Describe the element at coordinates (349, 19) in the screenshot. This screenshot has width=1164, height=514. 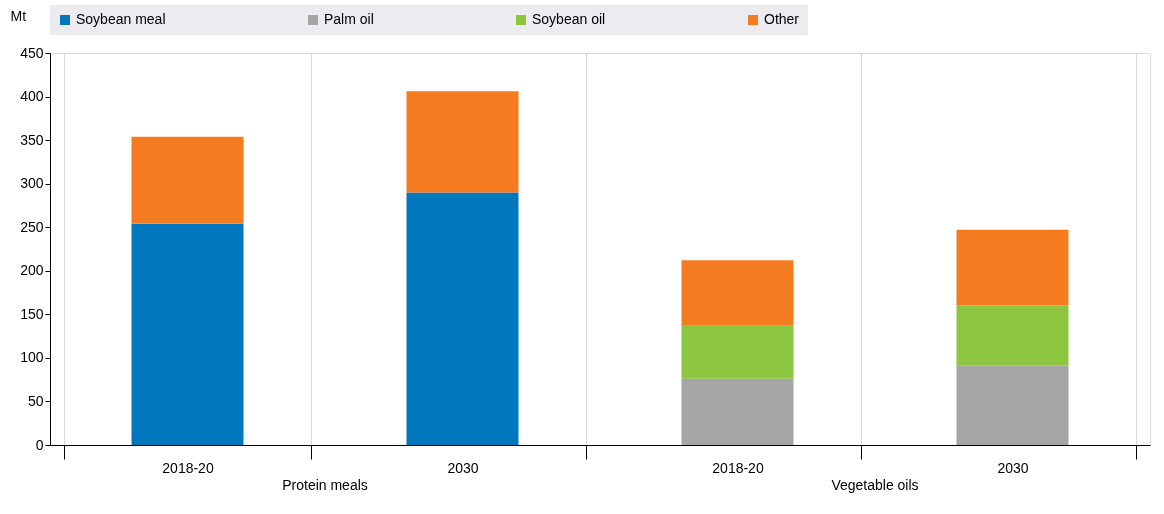
I see `legend-label: Palm oil` at that location.